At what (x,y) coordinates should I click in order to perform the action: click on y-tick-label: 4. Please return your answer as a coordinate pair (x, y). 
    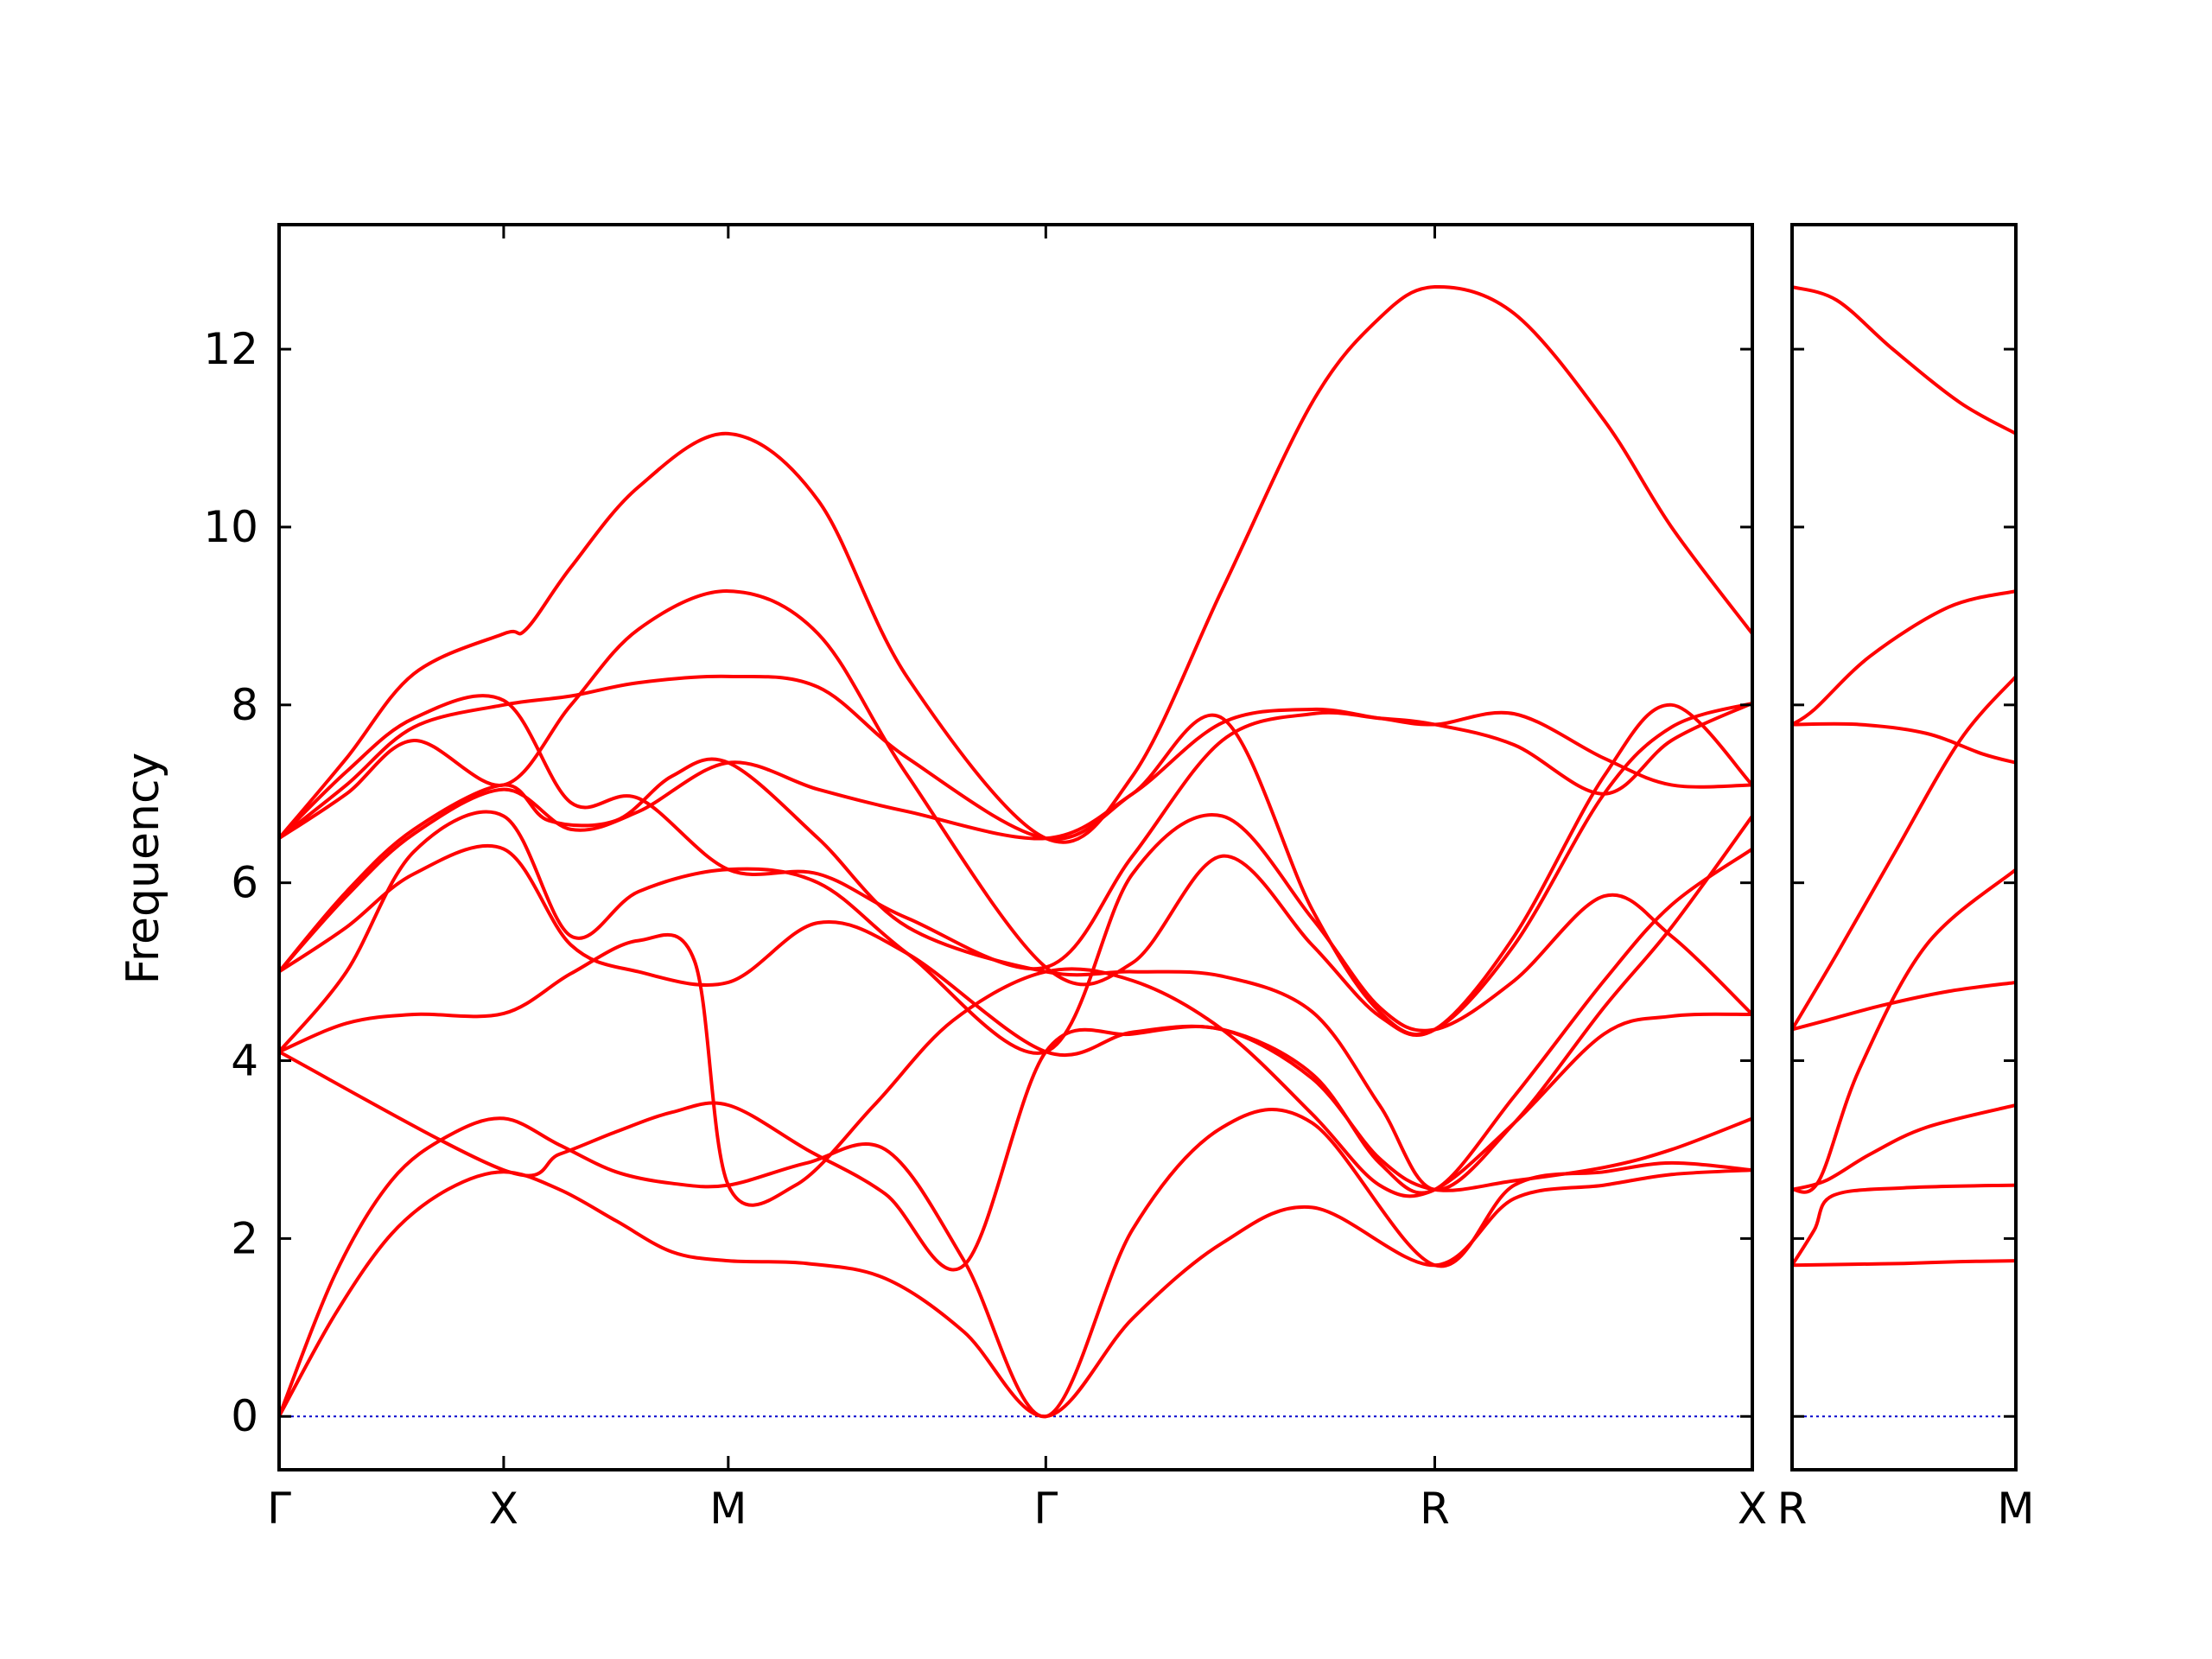
    Looking at the image, I should click on (244, 1061).